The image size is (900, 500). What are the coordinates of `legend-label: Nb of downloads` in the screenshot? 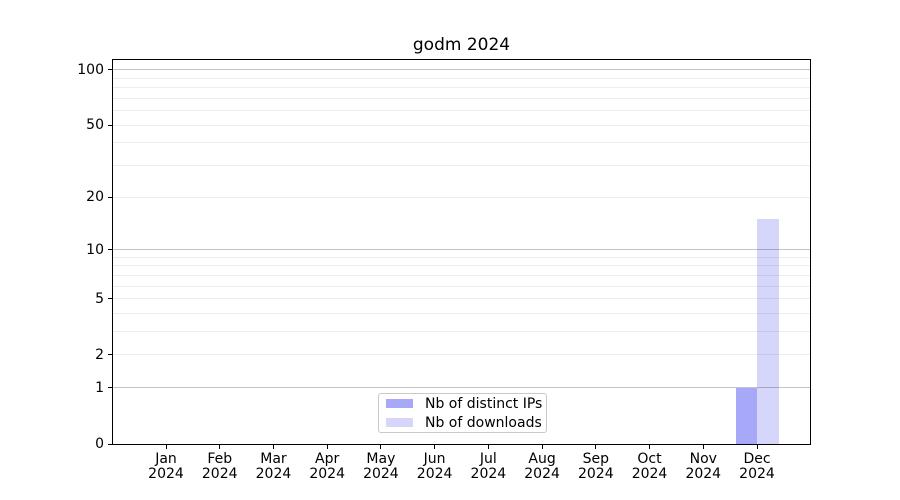 It's located at (483, 422).